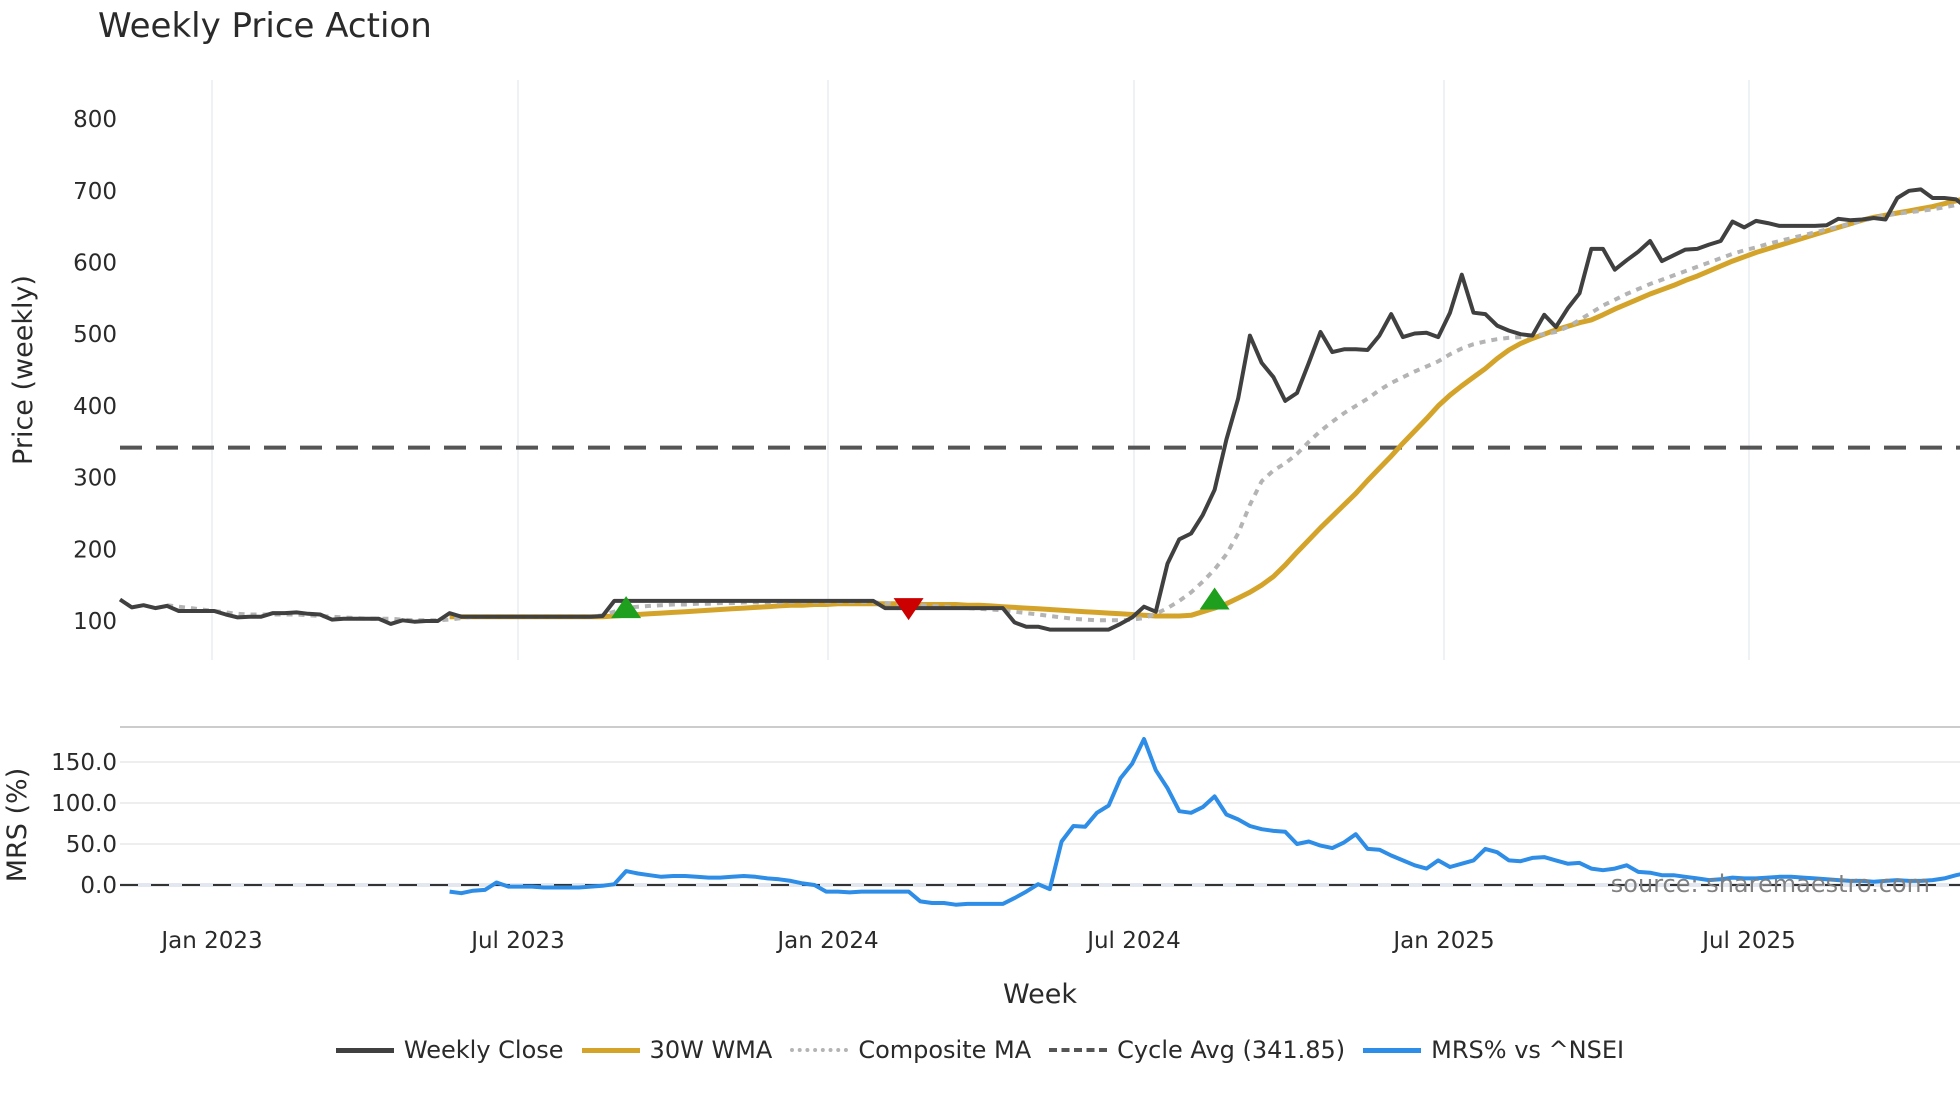 Image resolution: width=1960 pixels, height=1102 pixels. Describe the element at coordinates (1040, 994) in the screenshot. I see `x-axis-title: Week` at that location.